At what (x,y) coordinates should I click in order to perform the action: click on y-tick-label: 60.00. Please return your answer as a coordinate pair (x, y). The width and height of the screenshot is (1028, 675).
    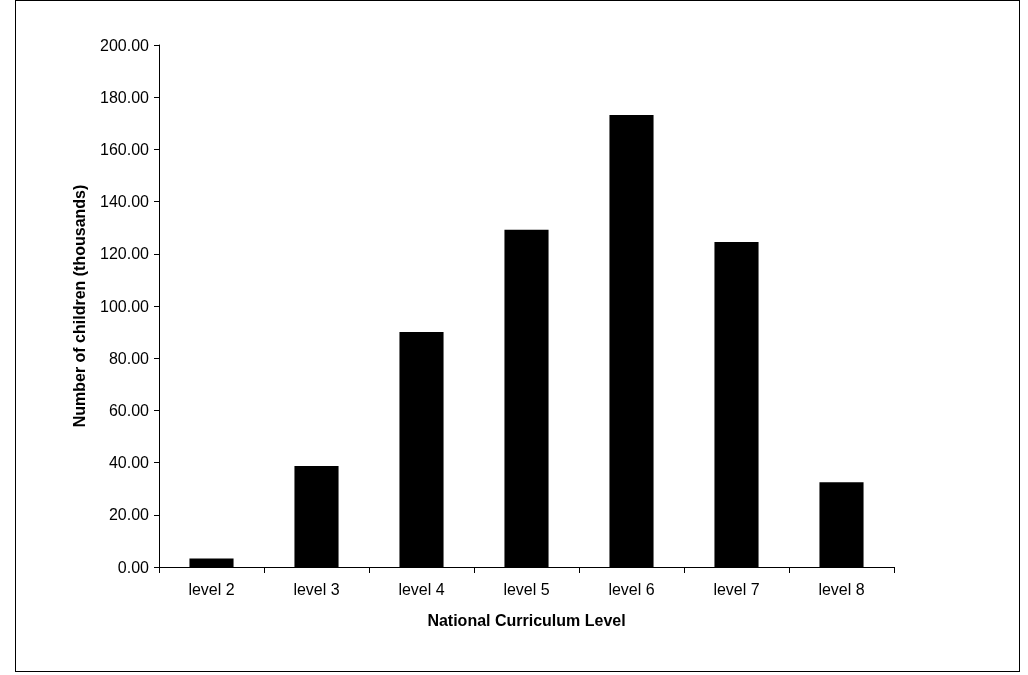
    Looking at the image, I should click on (129, 410).